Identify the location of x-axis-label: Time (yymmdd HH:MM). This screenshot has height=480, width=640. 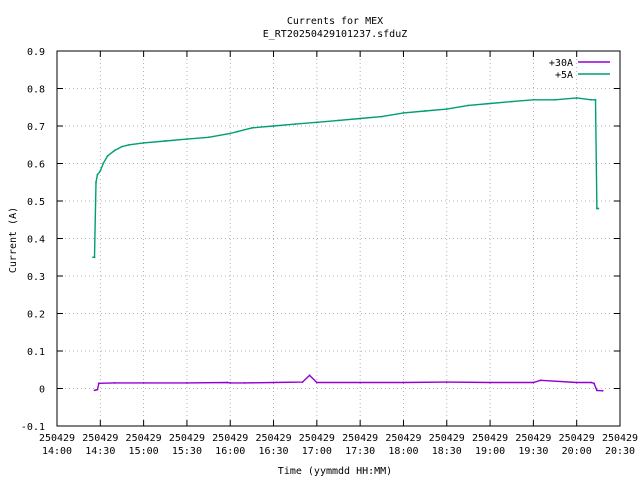
(335, 471).